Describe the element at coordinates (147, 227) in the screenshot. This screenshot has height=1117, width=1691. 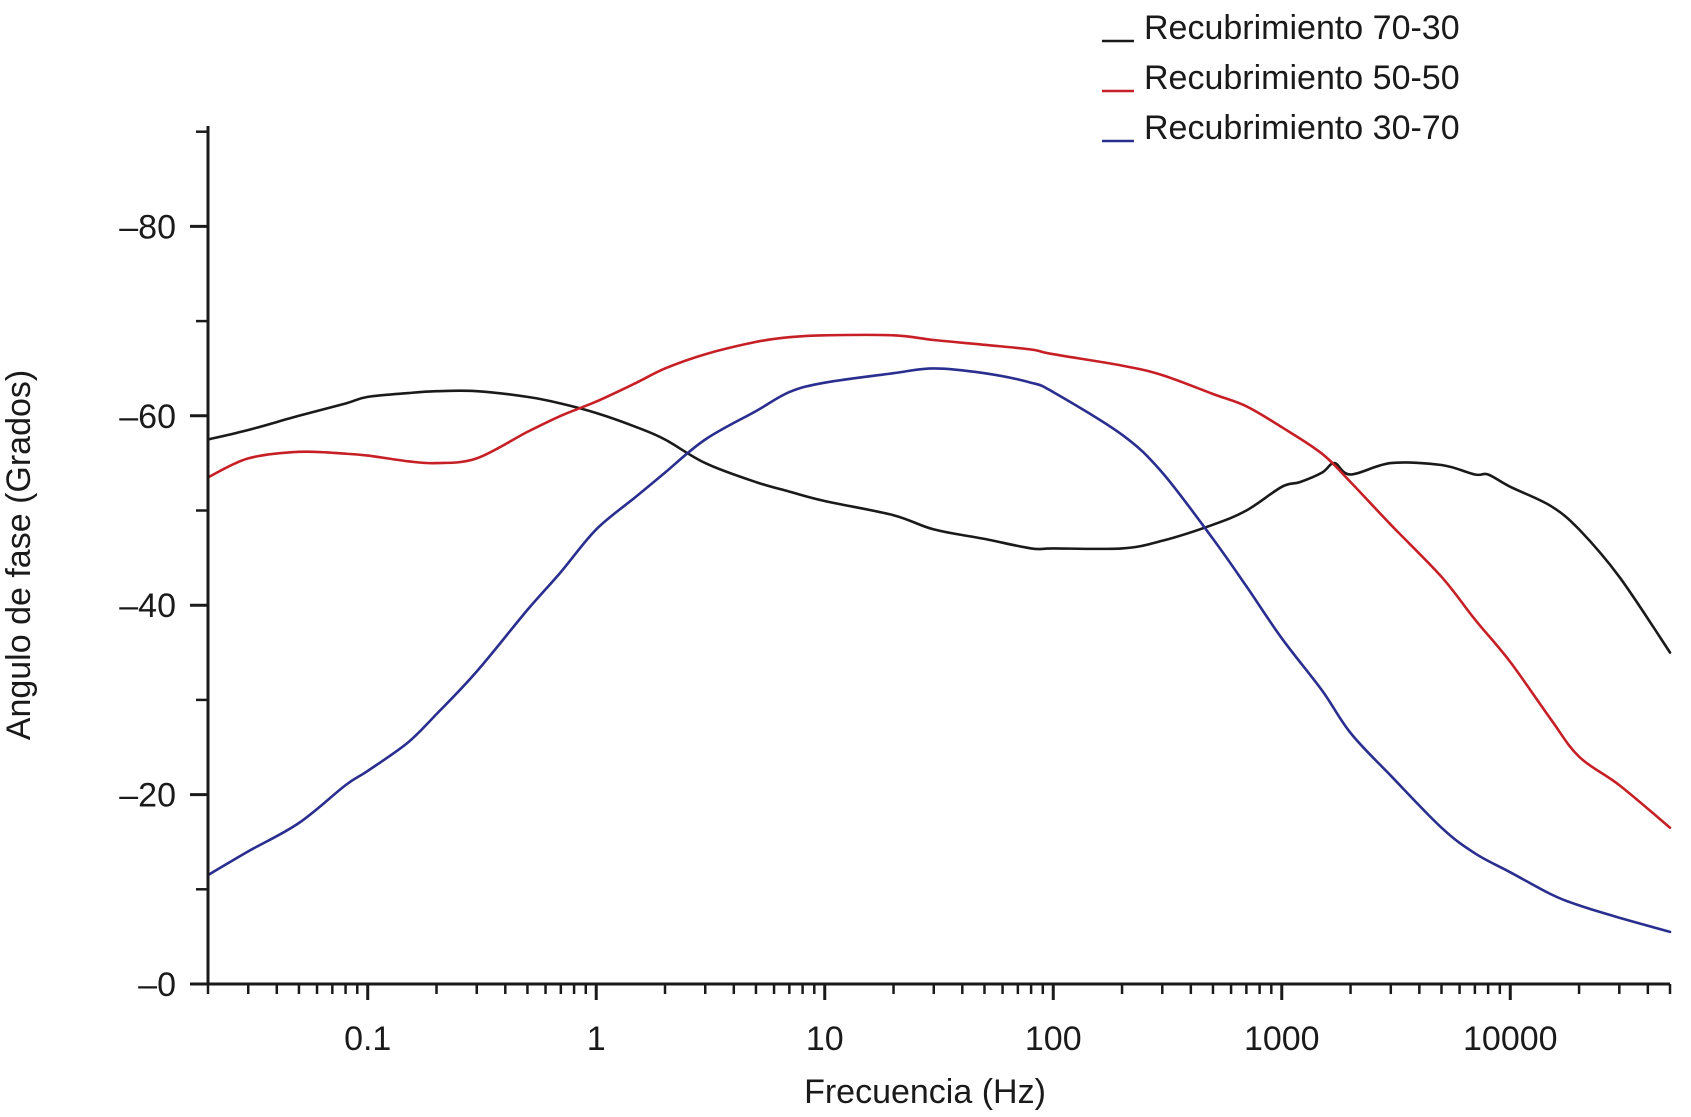
I see `y-tick-label: –80` at that location.